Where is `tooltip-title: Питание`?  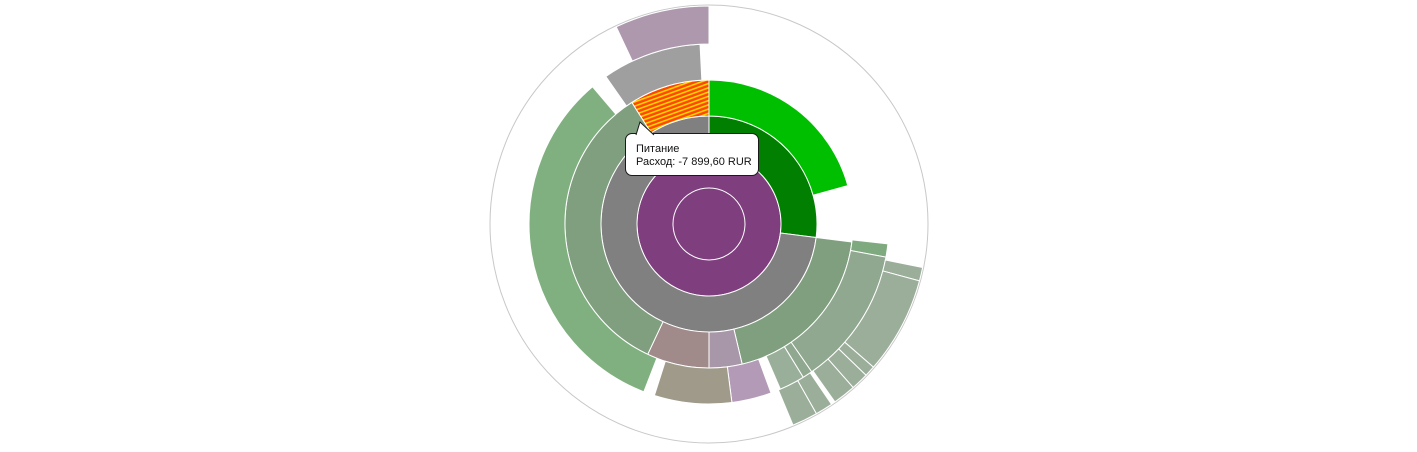
tooltip-title: Питание is located at coordinates (658, 149).